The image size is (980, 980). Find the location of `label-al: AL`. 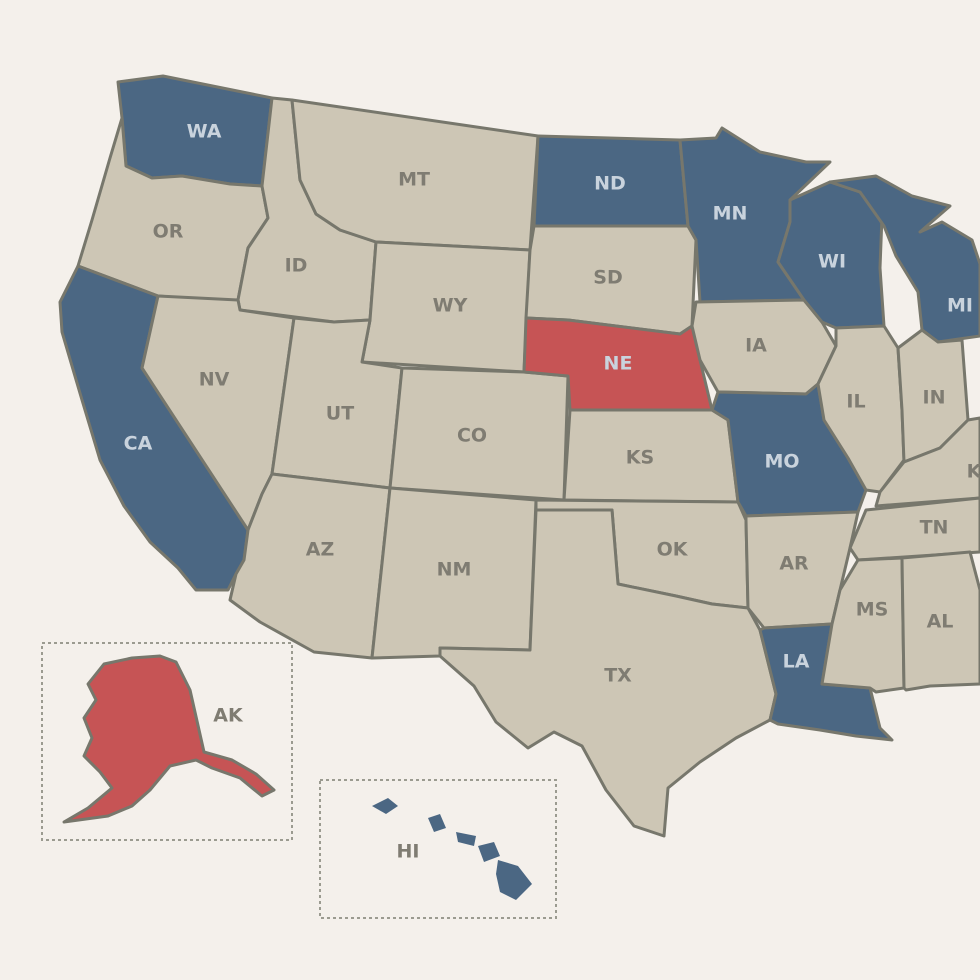

label-al: AL is located at coordinates (940, 622).